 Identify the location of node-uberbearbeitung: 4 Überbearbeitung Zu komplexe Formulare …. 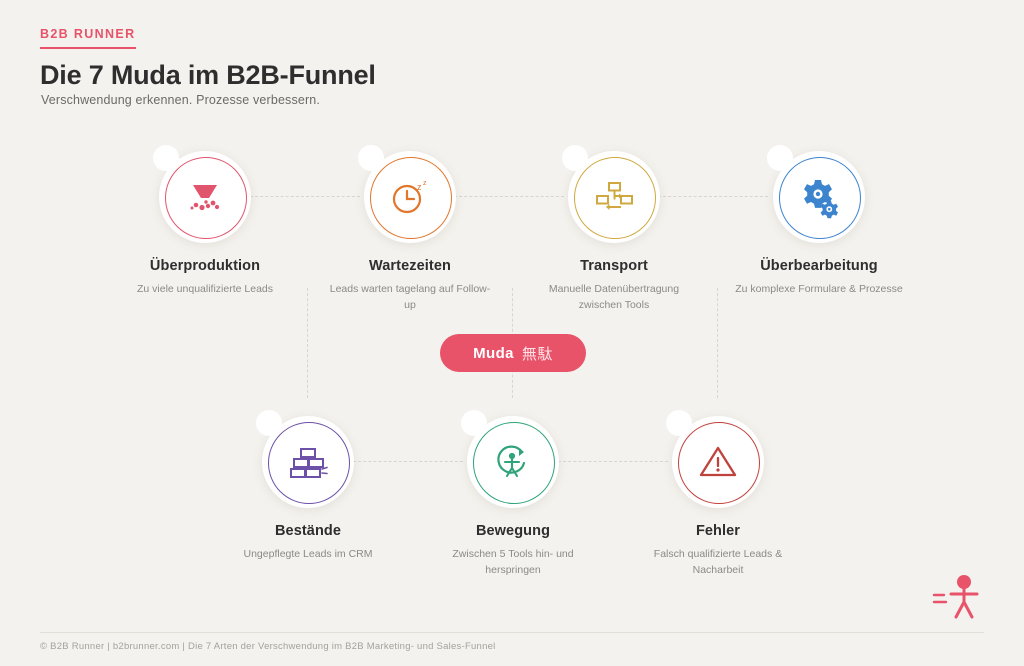
(819, 221).